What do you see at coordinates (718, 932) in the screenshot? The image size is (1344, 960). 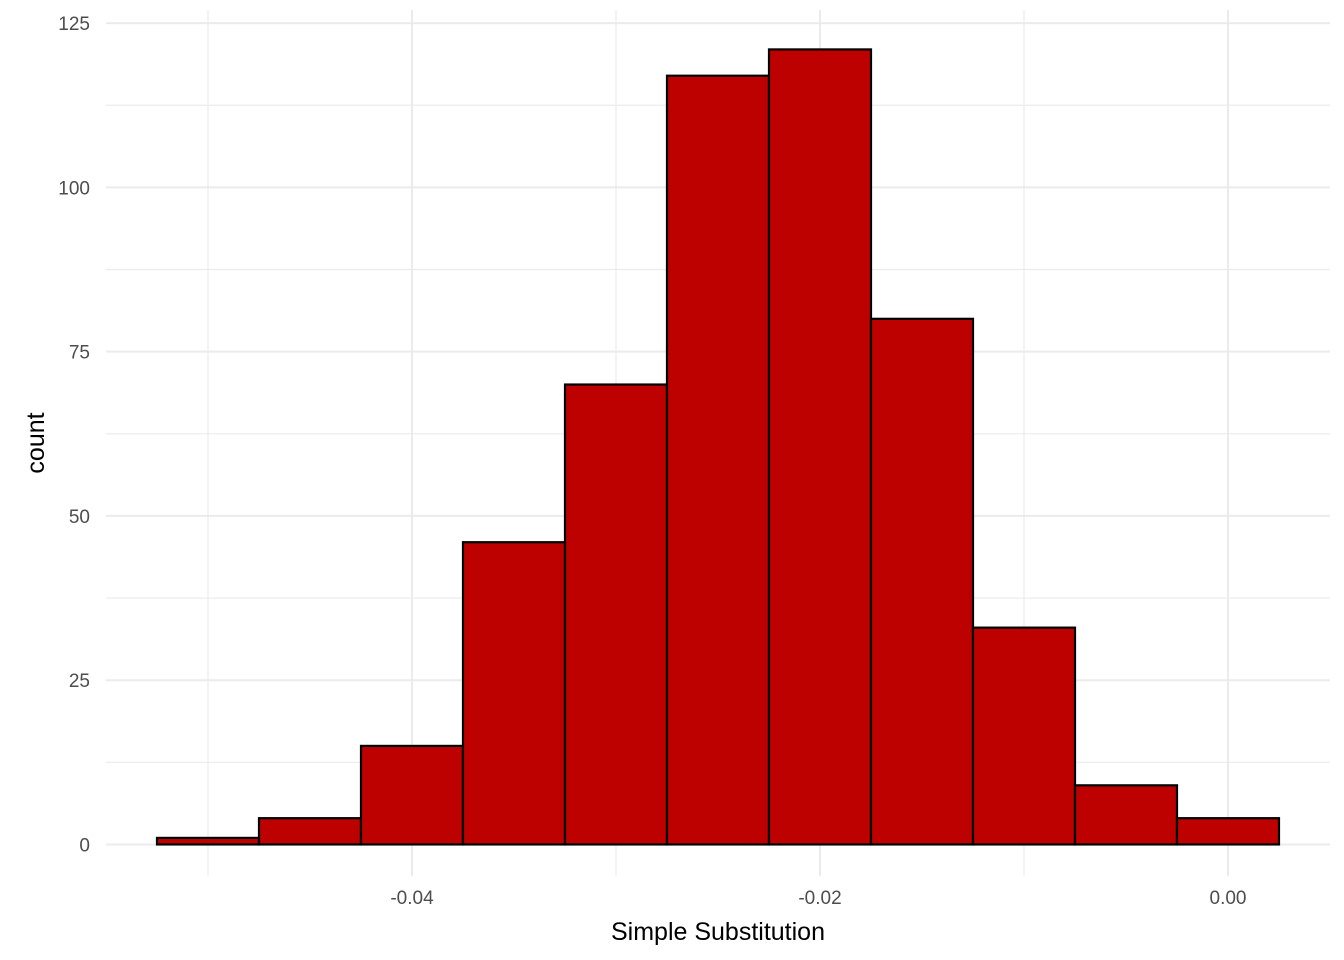 I see `x-axis-title: Simple Substitution` at bounding box center [718, 932].